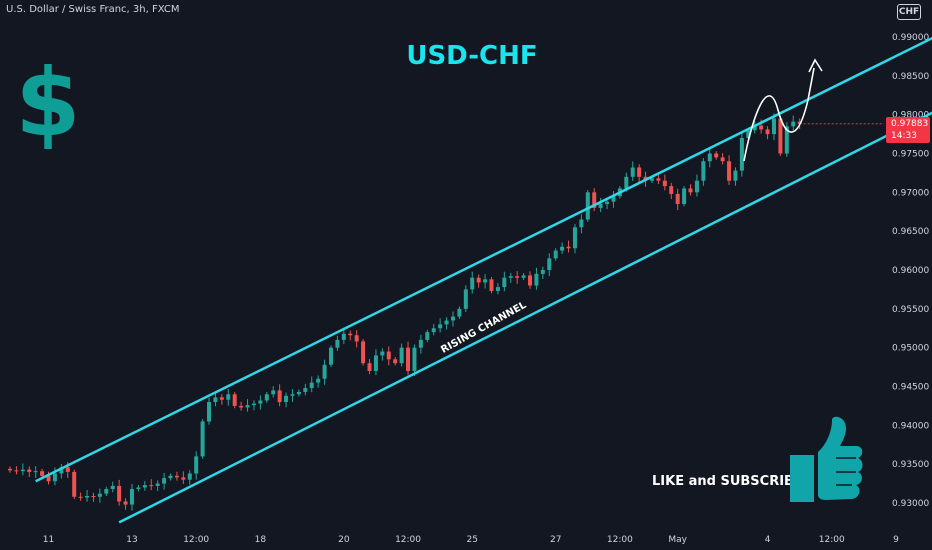  Describe the element at coordinates (727, 481) in the screenshot. I see `like-subscribe-text: LIKE and SUBSCRIBE` at that location.